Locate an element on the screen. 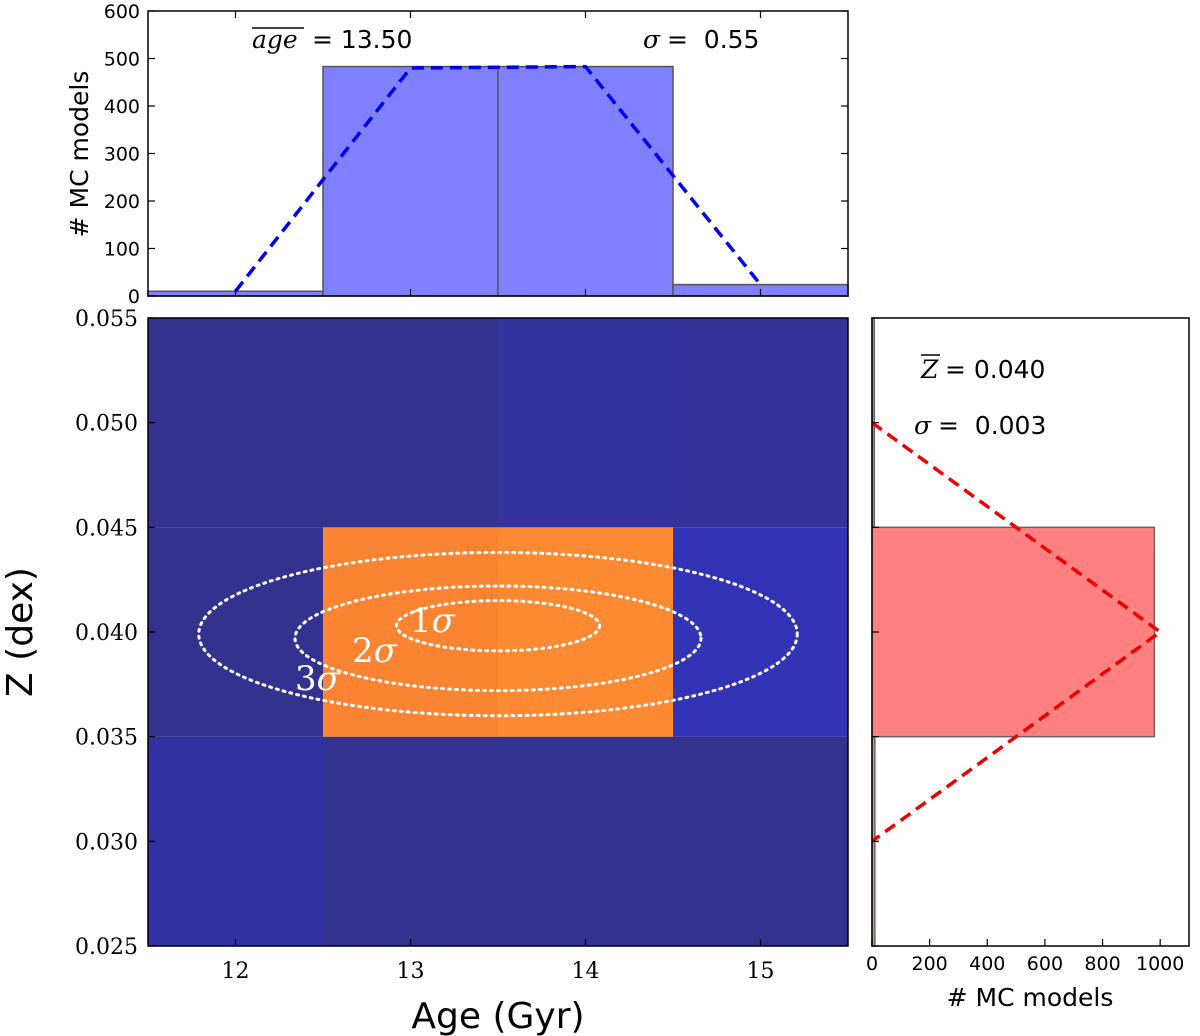 The height and width of the screenshot is (1036, 1200). mc-xtick-label: 600 is located at coordinates (1045, 964).